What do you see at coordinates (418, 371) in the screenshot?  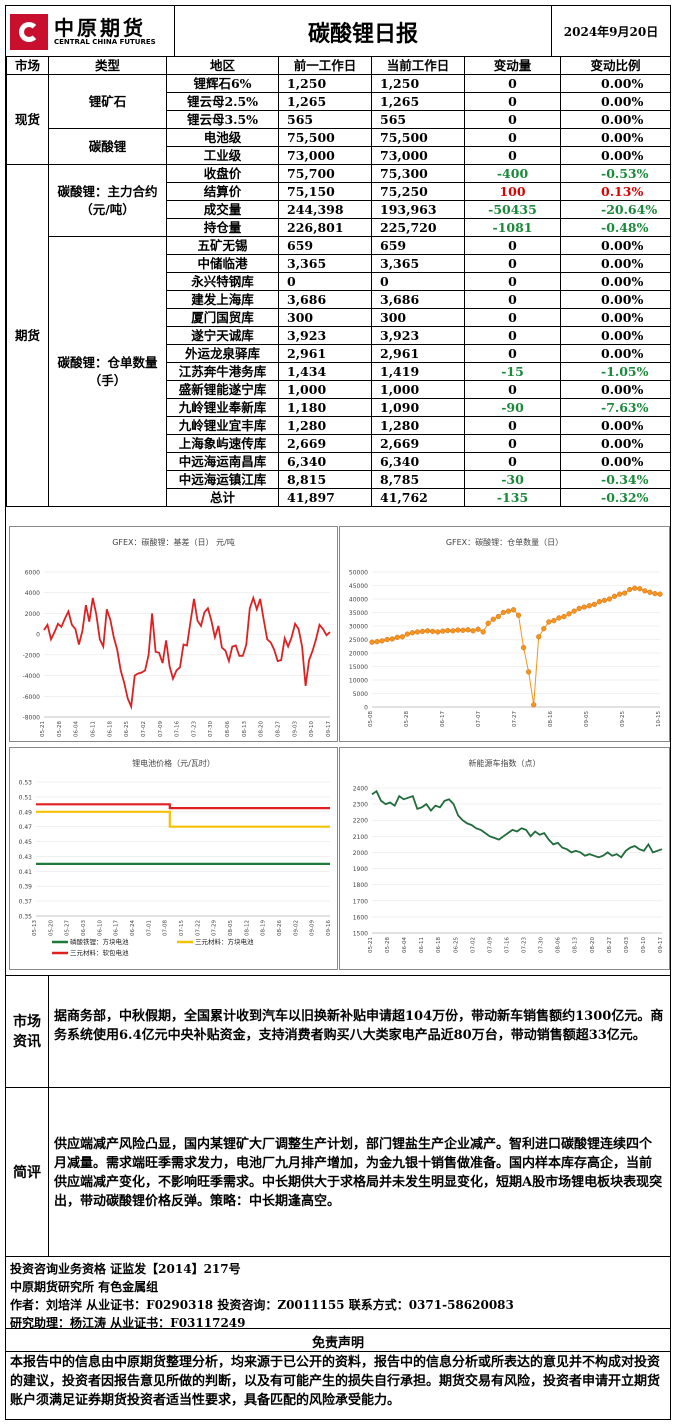 I see `cur-cell: 1,419` at bounding box center [418, 371].